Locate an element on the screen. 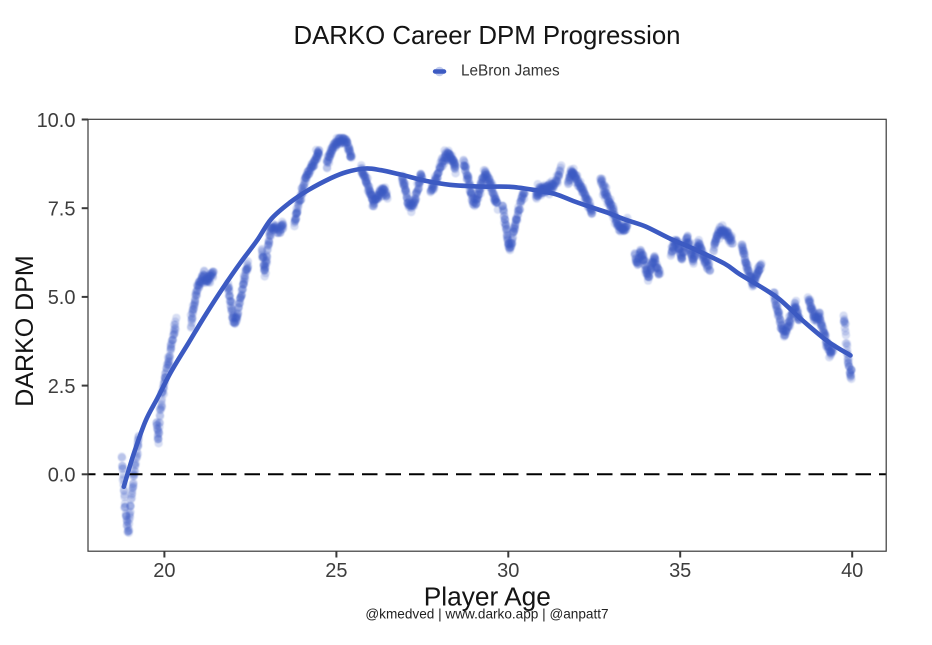 This screenshot has width=932, height=645. svg-text: 20 is located at coordinates (164, 571).